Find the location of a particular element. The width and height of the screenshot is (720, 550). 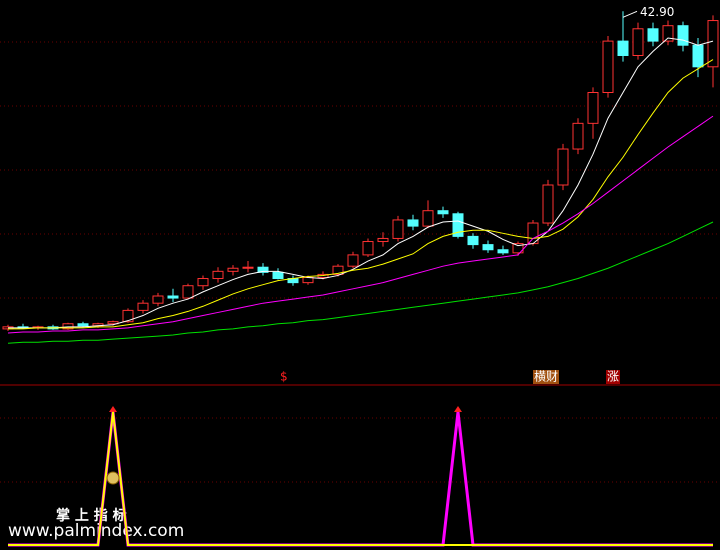

annotation: $ is located at coordinates (284, 377).